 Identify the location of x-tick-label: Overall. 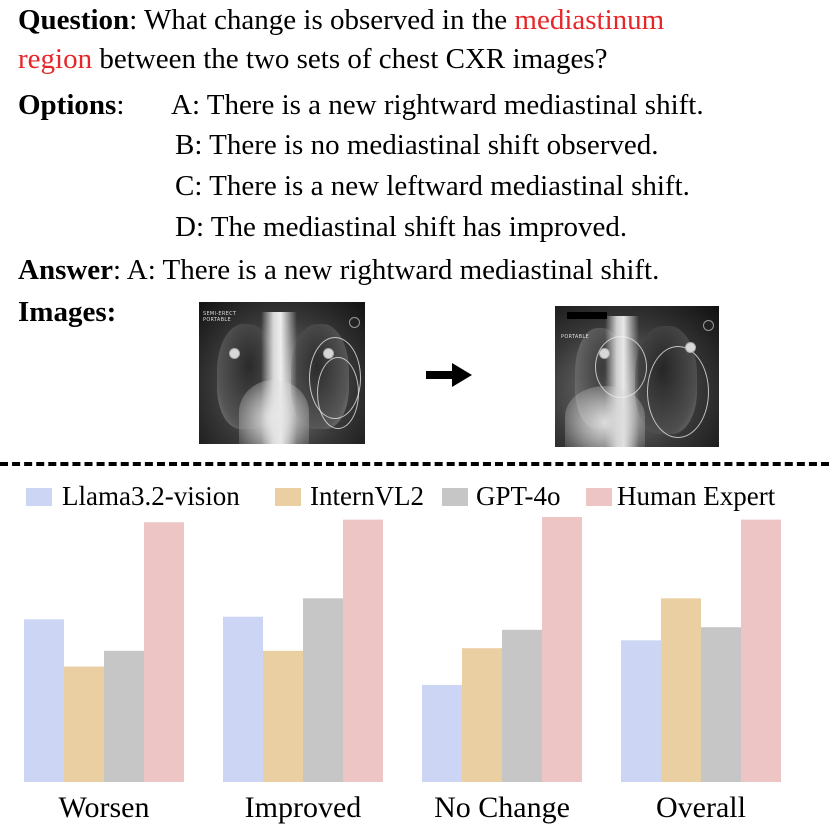
(701, 807).